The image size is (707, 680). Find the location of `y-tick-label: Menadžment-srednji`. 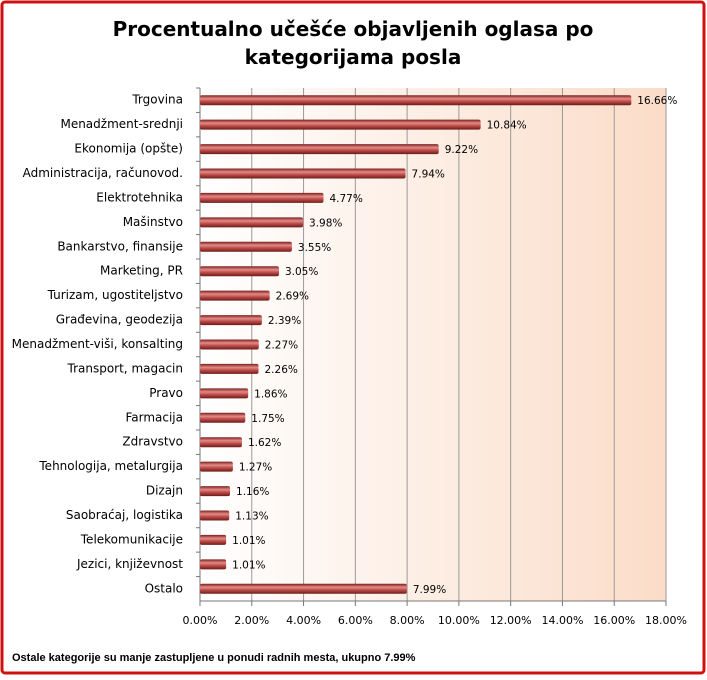

y-tick-label: Menadžment-srednji is located at coordinates (121, 124).